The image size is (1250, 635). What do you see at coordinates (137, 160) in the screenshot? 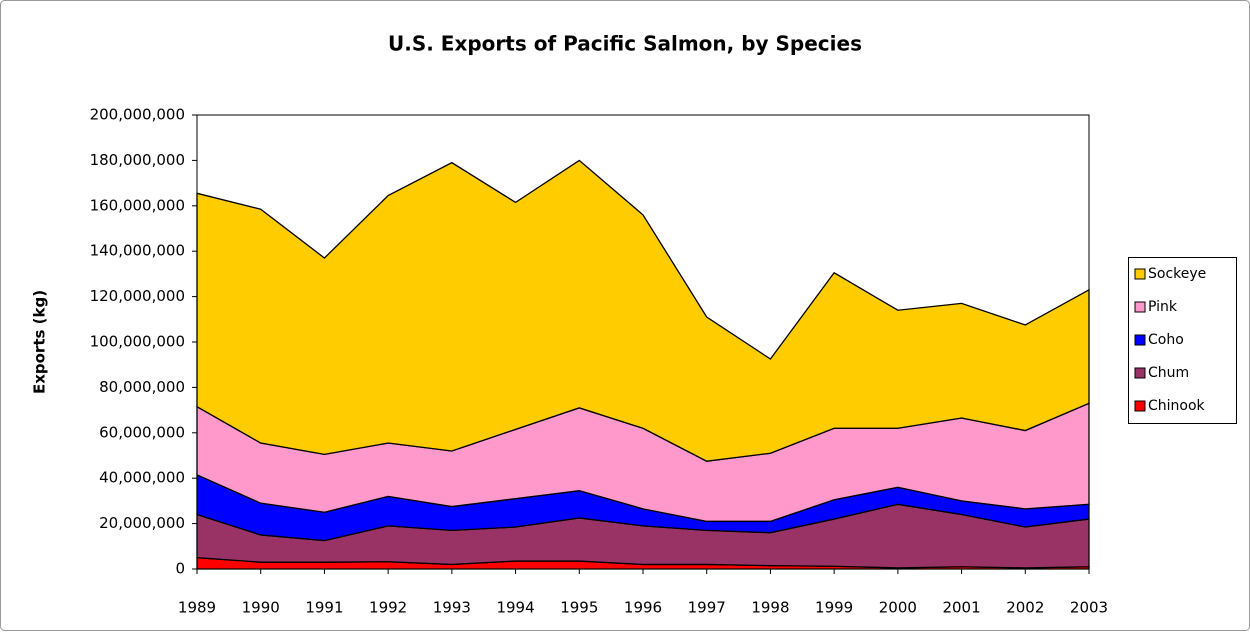
I see `y-tick-label: 180,000,000` at bounding box center [137, 160].